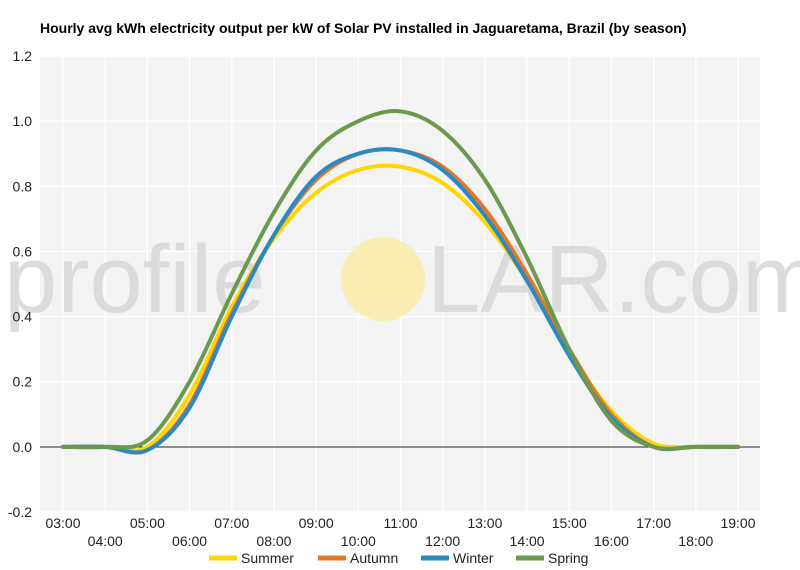  What do you see at coordinates (62, 523) in the screenshot?
I see `x-tick-label: 03:00` at bounding box center [62, 523].